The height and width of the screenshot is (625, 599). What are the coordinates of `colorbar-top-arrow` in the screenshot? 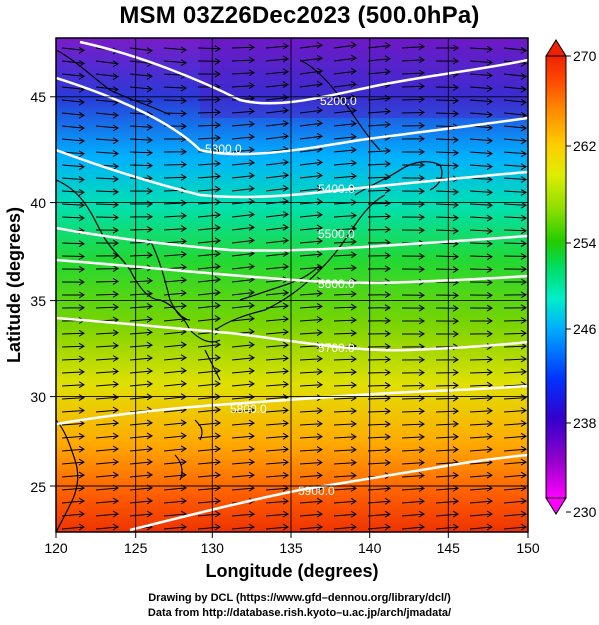 It's located at (556, 48).